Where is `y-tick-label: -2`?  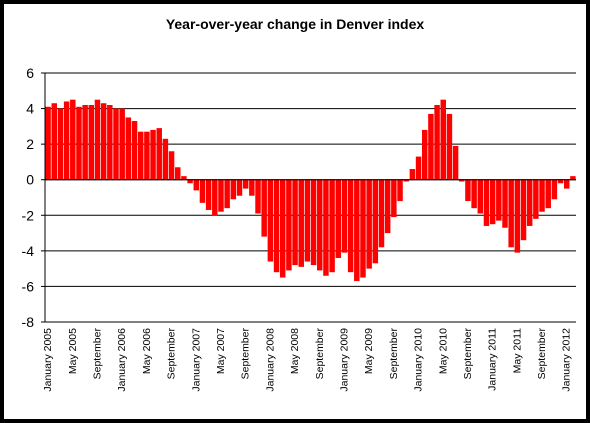 y-tick-label: -2 is located at coordinates (28, 215).